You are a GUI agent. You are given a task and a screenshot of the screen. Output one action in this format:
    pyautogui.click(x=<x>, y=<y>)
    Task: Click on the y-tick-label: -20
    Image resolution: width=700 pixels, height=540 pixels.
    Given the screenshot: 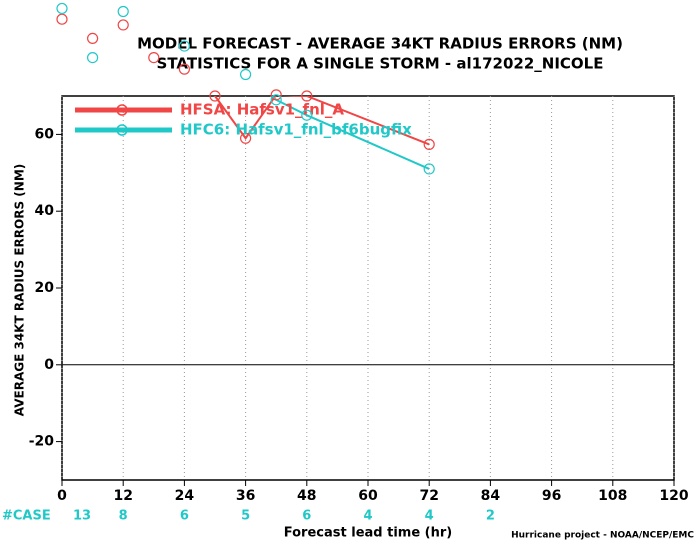 What is the action you would take?
    pyautogui.click(x=42, y=442)
    